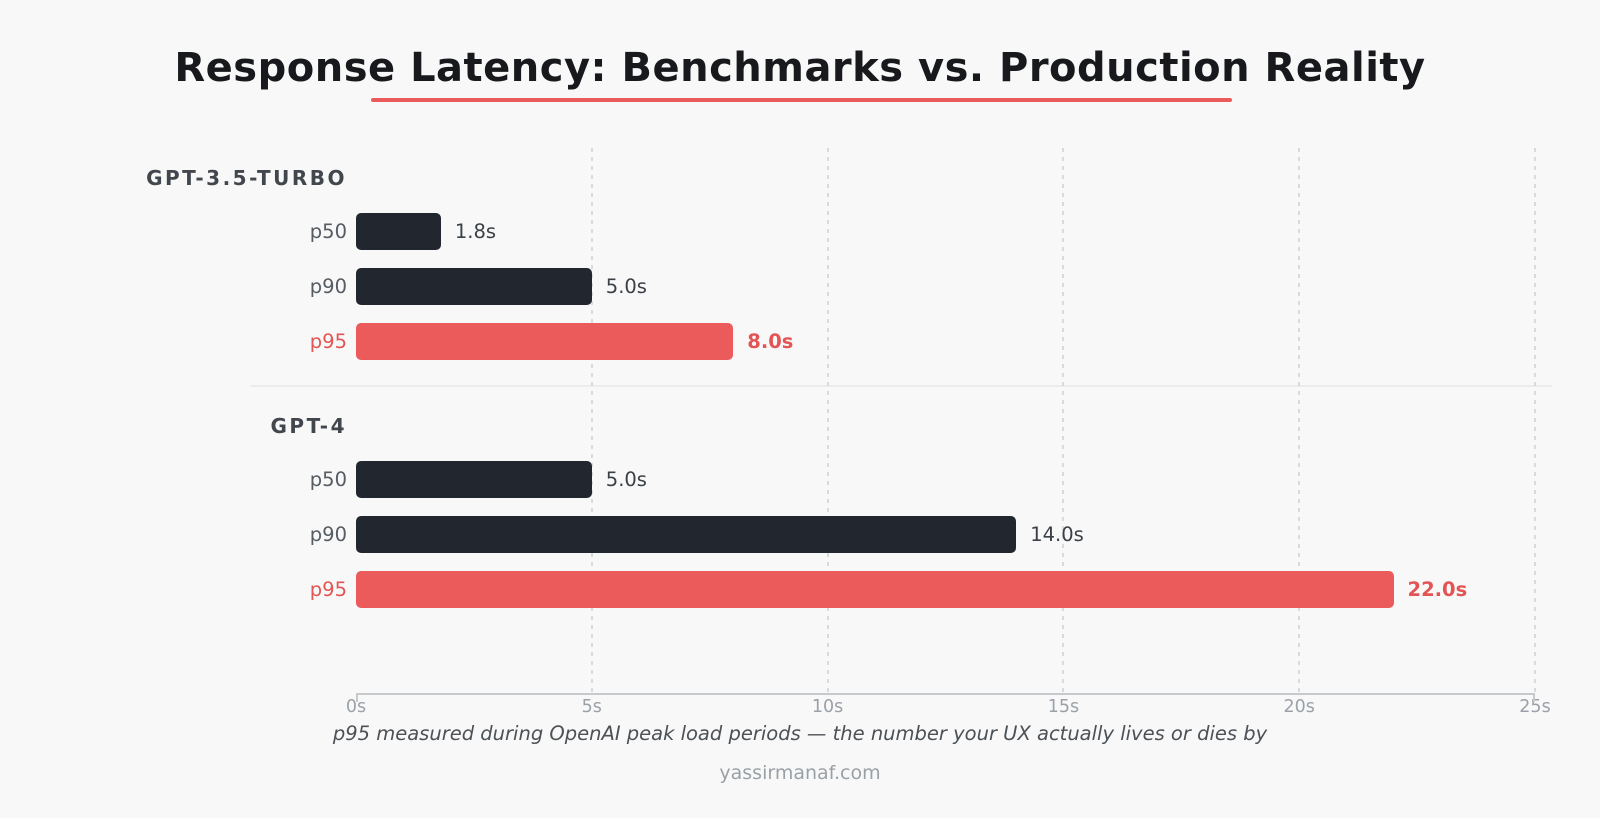  Describe the element at coordinates (1299, 707) in the screenshot. I see `x-tick-label: 20s` at that location.